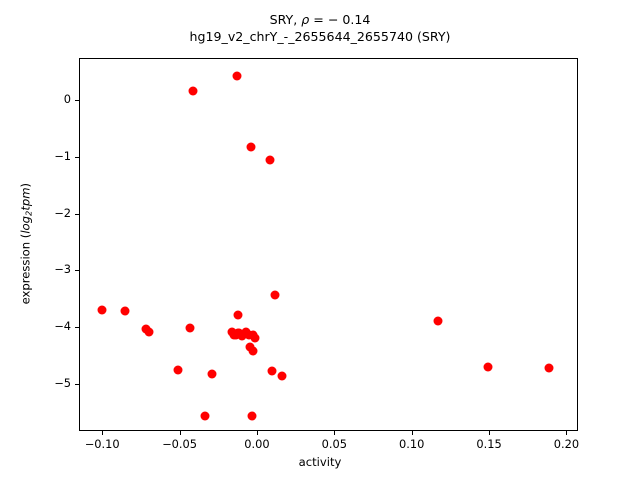 Image resolution: width=640 pixels, height=480 pixels. Describe the element at coordinates (25, 185) in the screenshot. I see `ylabel-suffix: )` at that location.